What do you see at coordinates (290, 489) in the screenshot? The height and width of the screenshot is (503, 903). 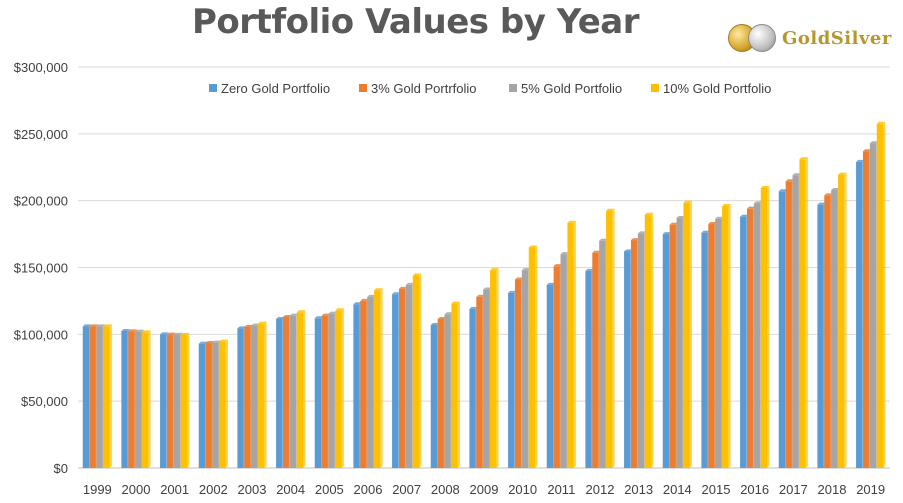 I see `x-tick-label: 2004` at bounding box center [290, 489].